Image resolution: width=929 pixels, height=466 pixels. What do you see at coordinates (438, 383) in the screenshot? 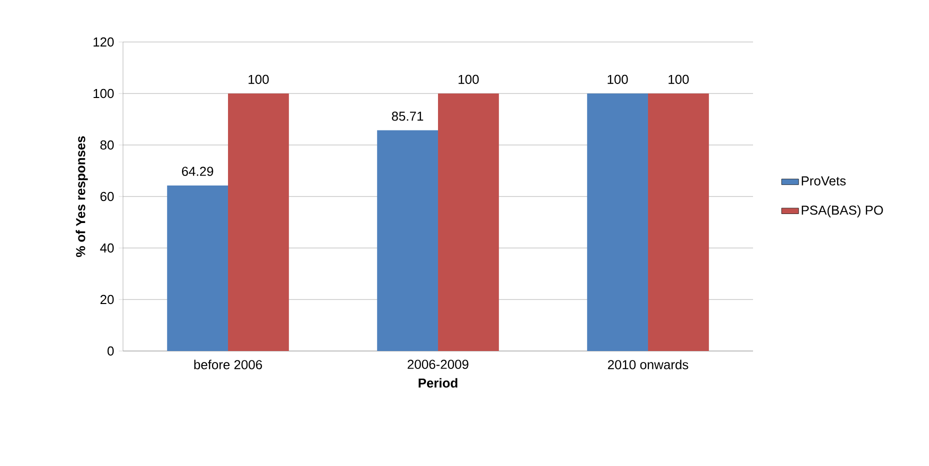
I see `x-axis-title: Period` at bounding box center [438, 383].